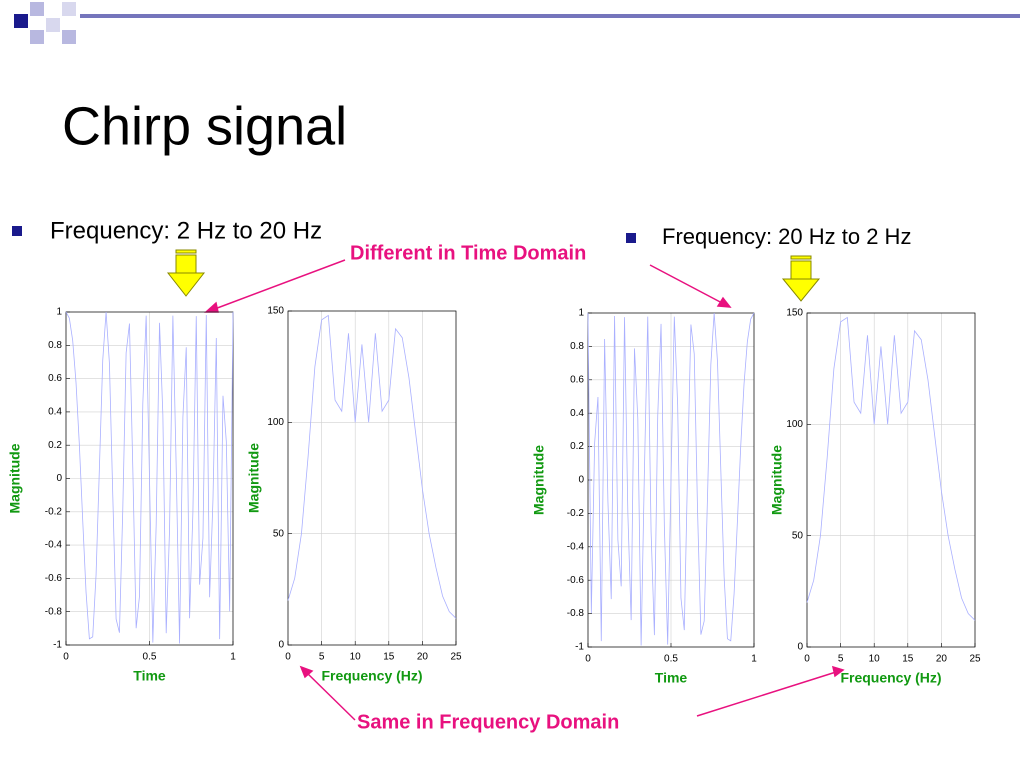 The height and width of the screenshot is (768, 1024). What do you see at coordinates (493, 275) in the screenshot?
I see `yellow-arrows` at bounding box center [493, 275].